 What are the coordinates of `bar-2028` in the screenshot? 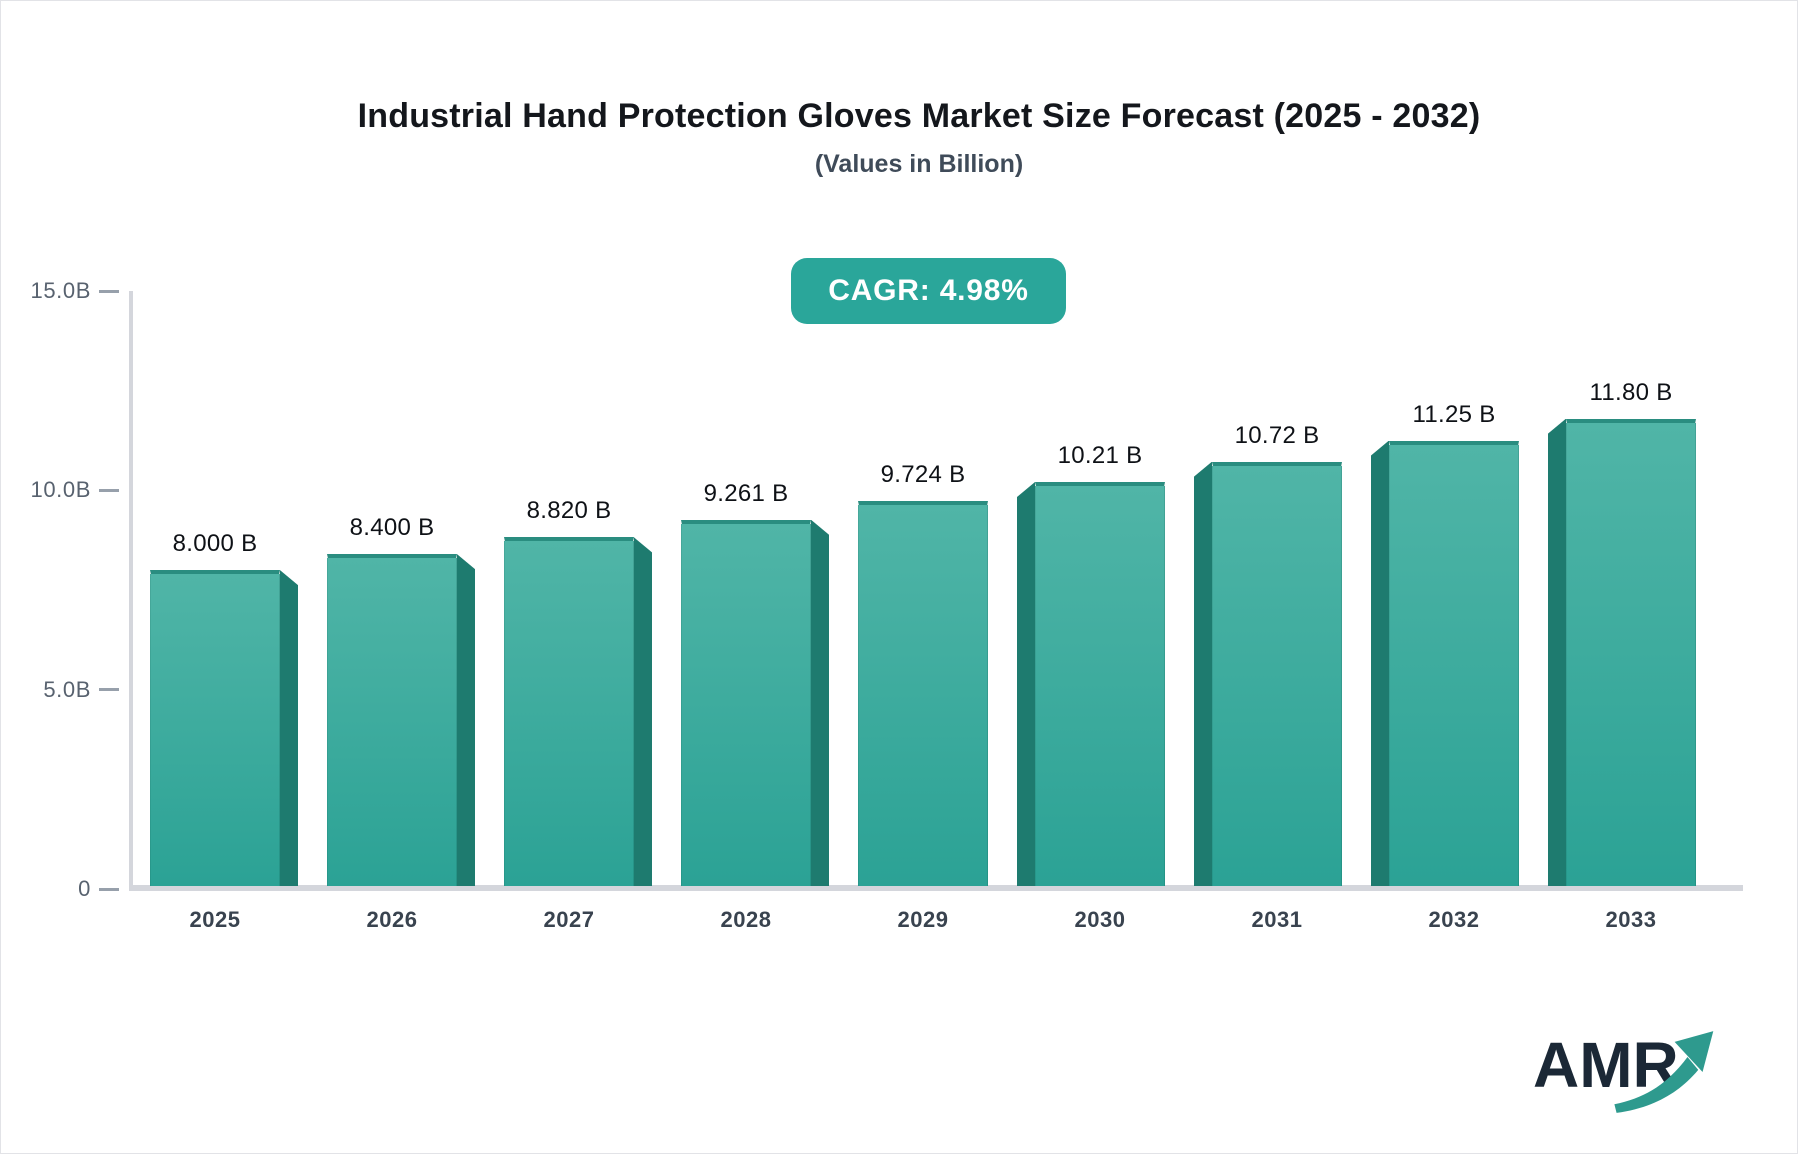 It's located at (746, 702).